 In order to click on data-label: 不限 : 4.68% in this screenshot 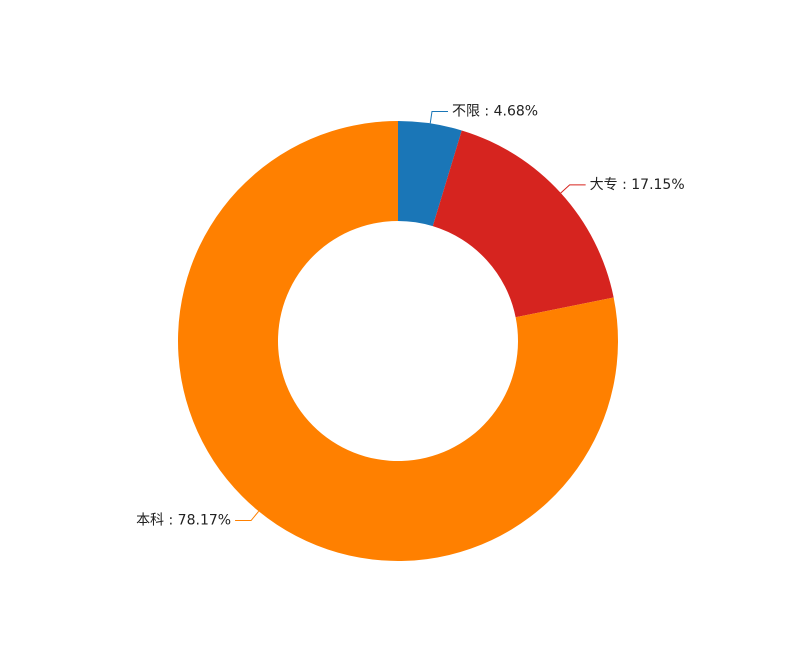, I will do `click(495, 112)`.